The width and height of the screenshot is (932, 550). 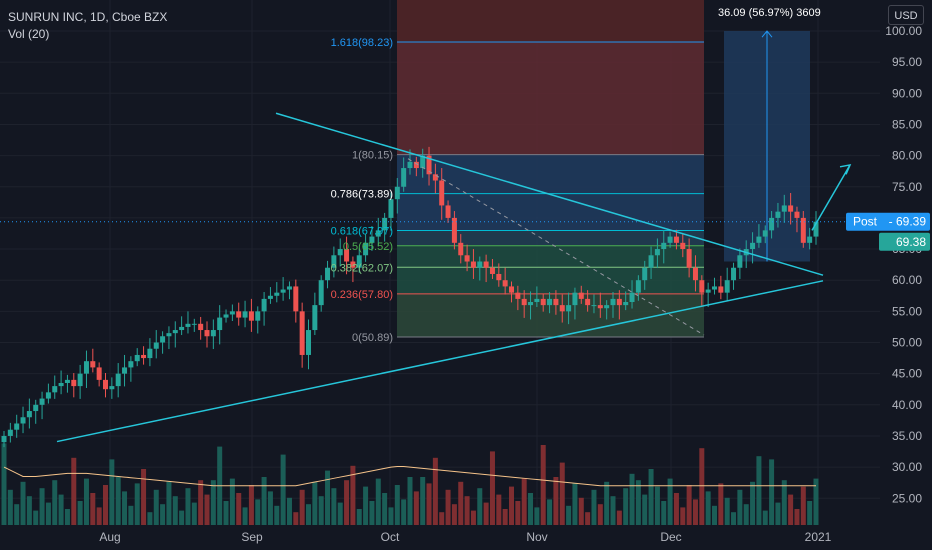 What do you see at coordinates (362, 295) in the screenshot?
I see `fib-level-label: 0.236(57.80)` at bounding box center [362, 295].